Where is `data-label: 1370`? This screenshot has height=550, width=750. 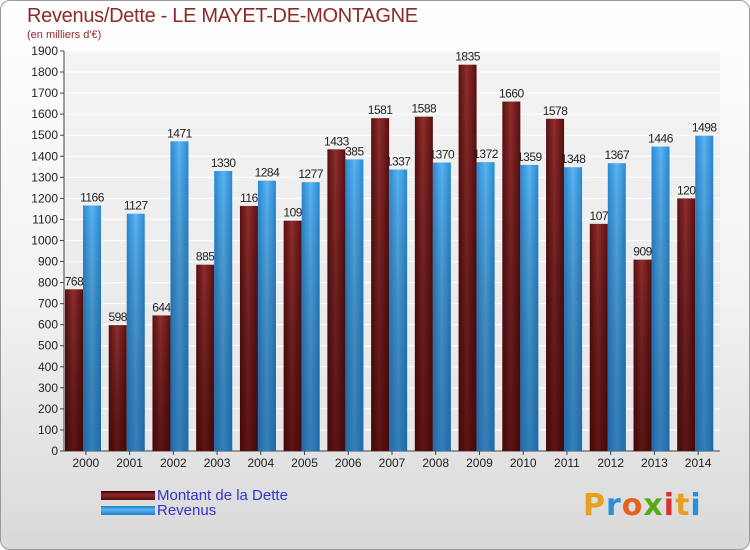
data-label: 1370 is located at coordinates (443, 155).